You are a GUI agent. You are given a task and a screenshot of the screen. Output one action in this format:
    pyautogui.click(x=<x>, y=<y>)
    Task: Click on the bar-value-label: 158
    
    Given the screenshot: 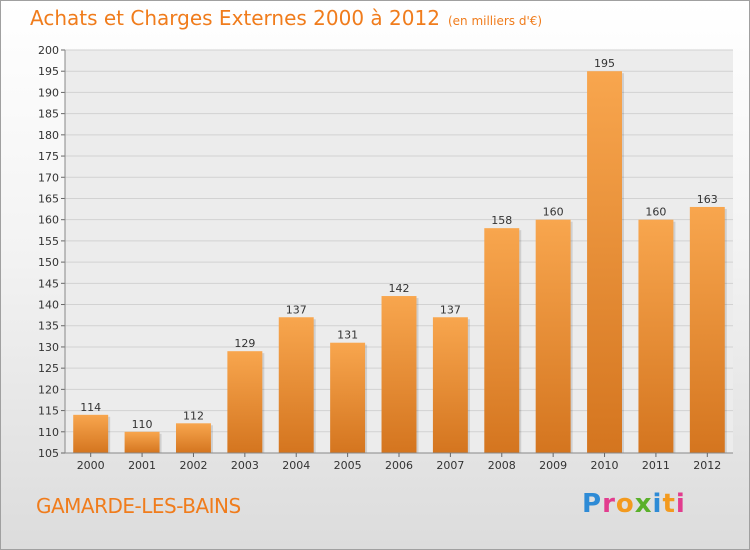 What is the action you would take?
    pyautogui.click(x=501, y=220)
    